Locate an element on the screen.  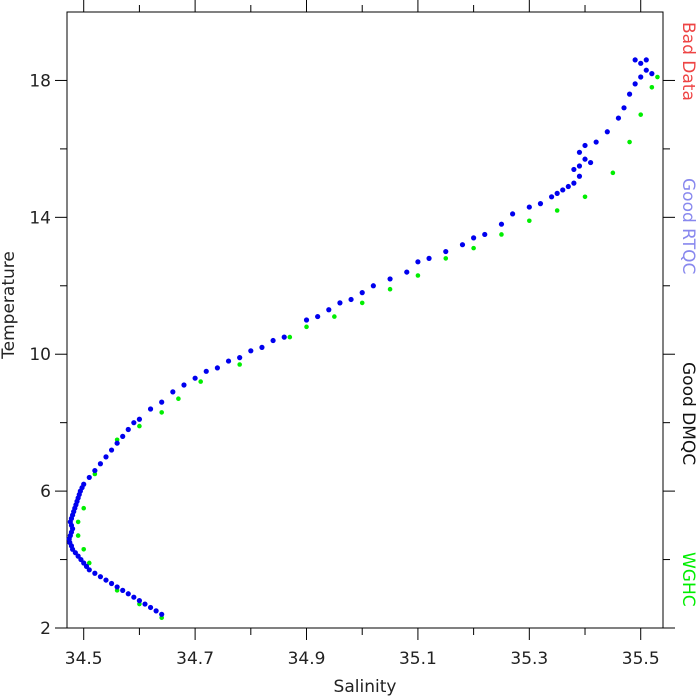
x-tick-label: 35.5 is located at coordinates (641, 659).